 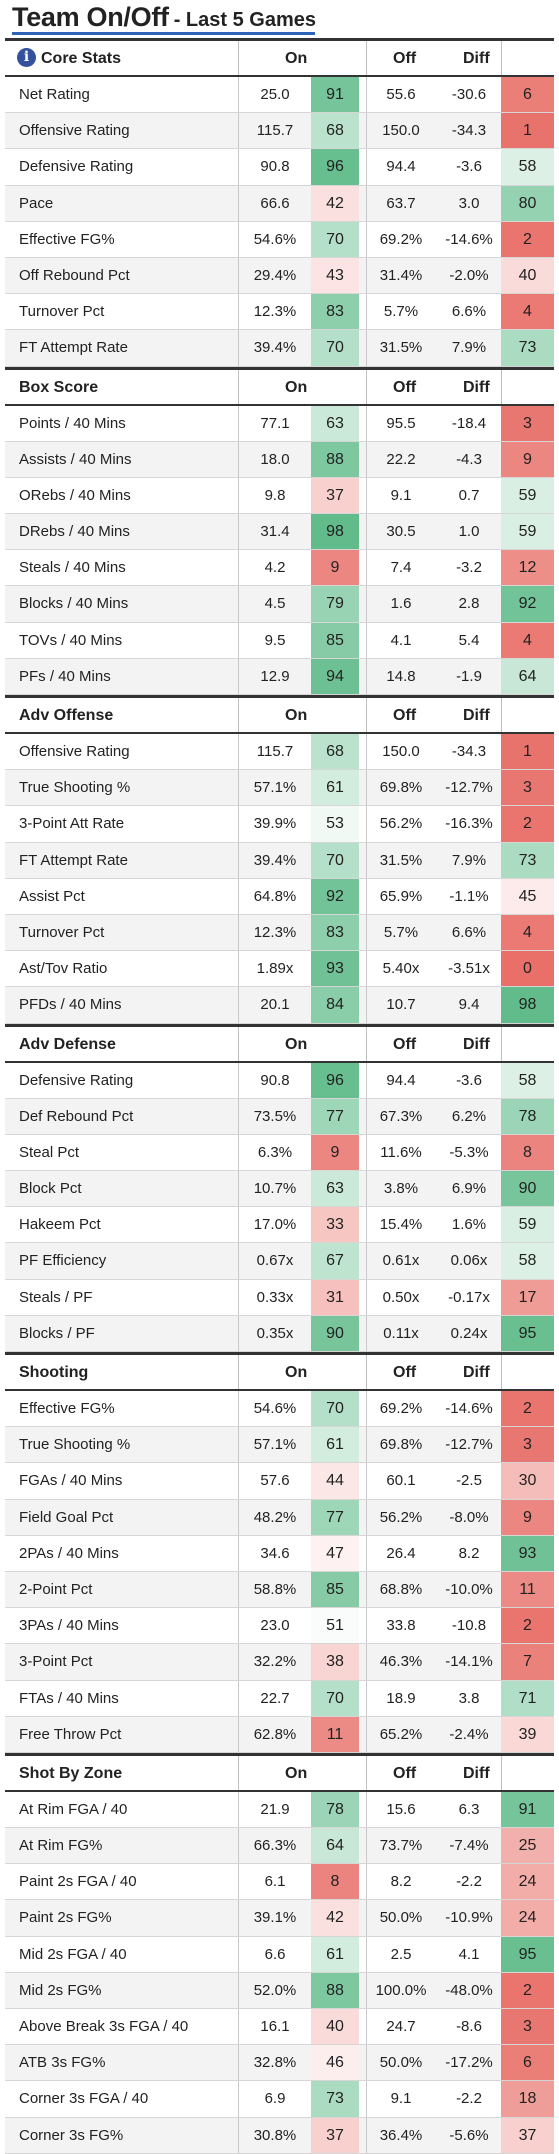 What do you see at coordinates (335, 2099) in the screenshot?
I see `on-percentile: 73` at bounding box center [335, 2099].